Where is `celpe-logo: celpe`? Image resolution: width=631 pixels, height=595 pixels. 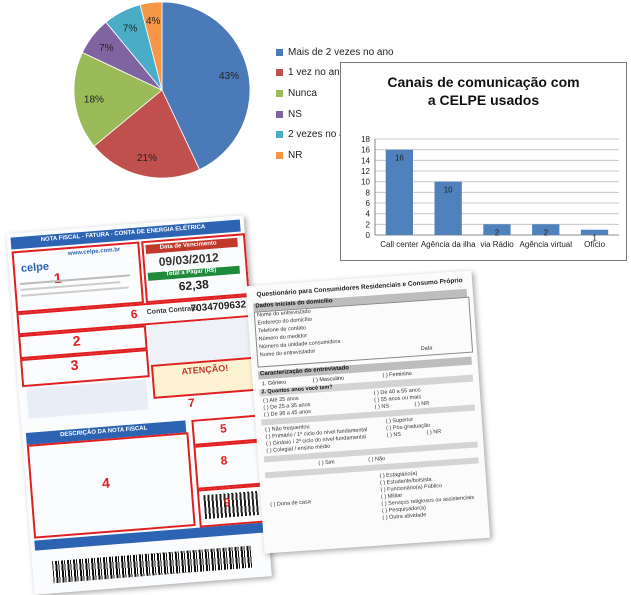 celpe-logo: celpe is located at coordinates (35, 267).